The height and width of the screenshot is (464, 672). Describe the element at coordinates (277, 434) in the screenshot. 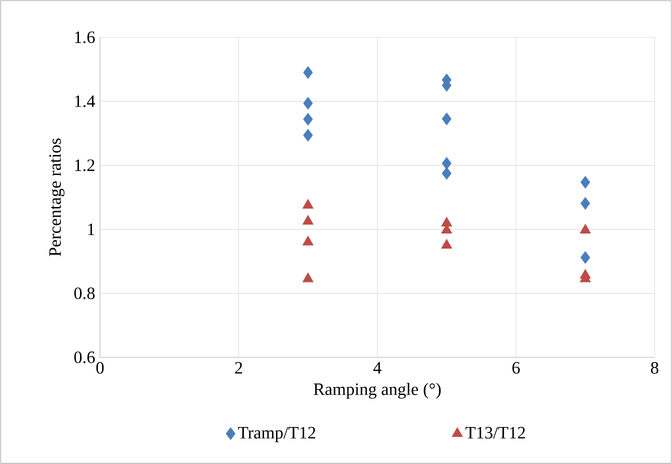

I see `legend-label: Tramp/T12` at that location.